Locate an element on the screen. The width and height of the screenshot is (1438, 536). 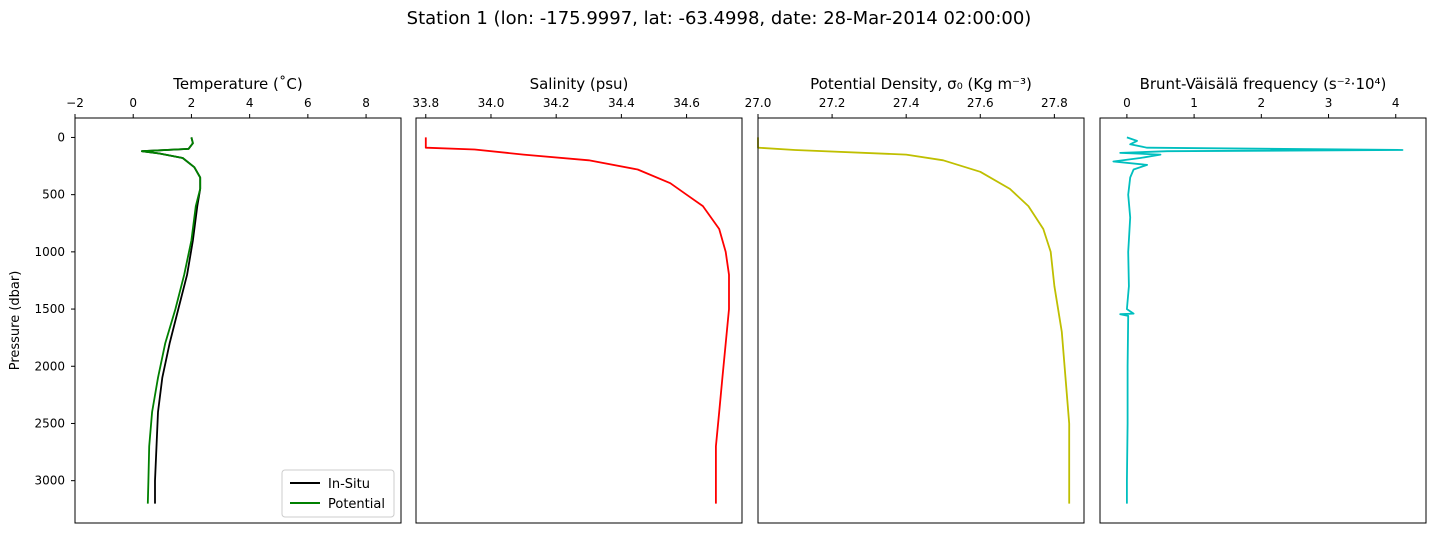
x-tick-label: 27.0 is located at coordinates (758, 103).